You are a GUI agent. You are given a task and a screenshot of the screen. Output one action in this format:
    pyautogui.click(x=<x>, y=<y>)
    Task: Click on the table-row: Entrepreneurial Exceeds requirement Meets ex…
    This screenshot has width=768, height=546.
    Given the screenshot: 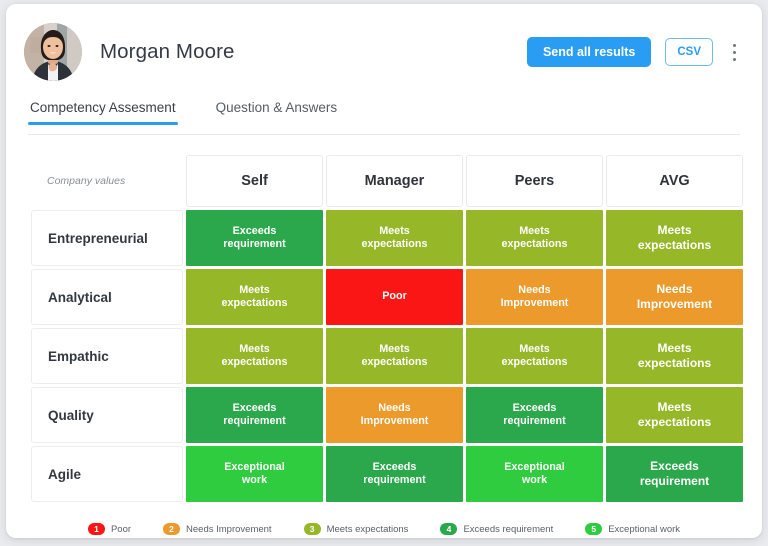 What is the action you would take?
    pyautogui.click(x=387, y=238)
    